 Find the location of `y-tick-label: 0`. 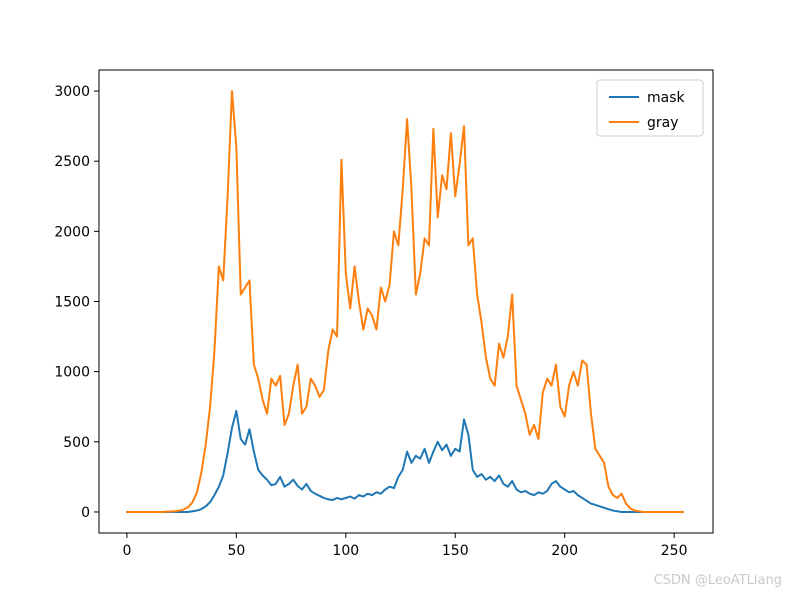

y-tick-label: 0 is located at coordinates (85, 513).